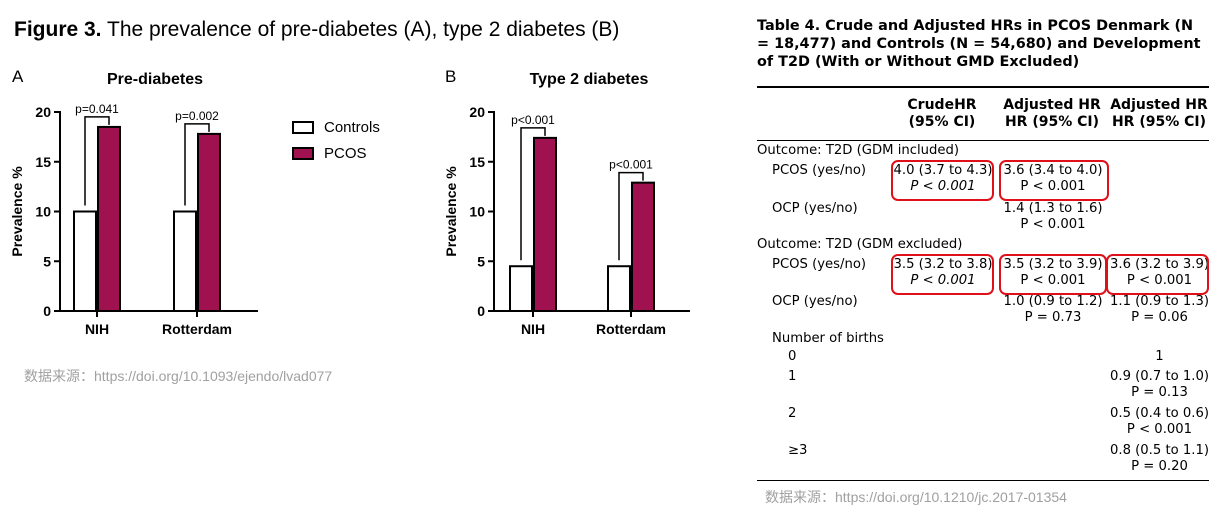 This screenshot has width=1224, height=516. I want to click on col-header-adjusted-1: Adjusted HR HR (95% CI), so click(1052, 114).